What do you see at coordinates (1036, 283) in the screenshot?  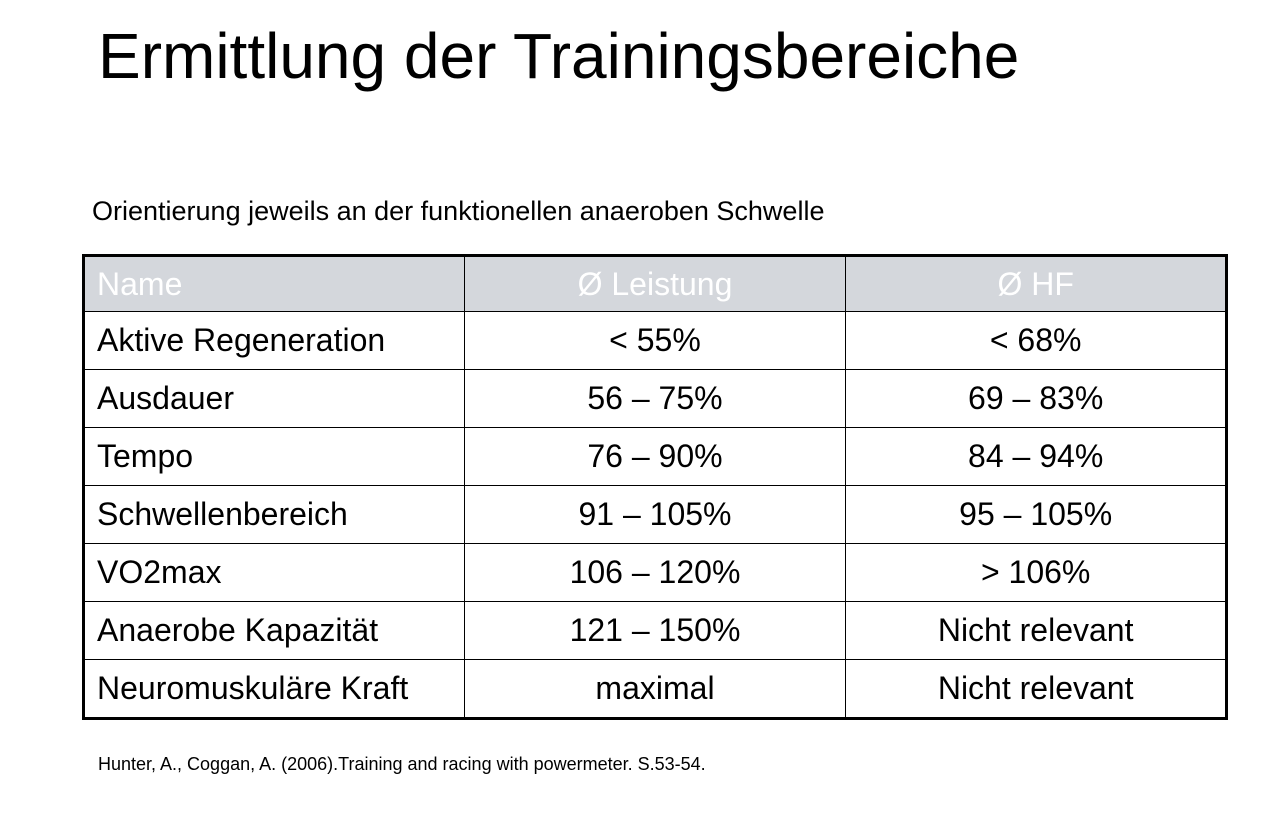 I see `column-header-heart-rate: Ø HF` at bounding box center [1036, 283].